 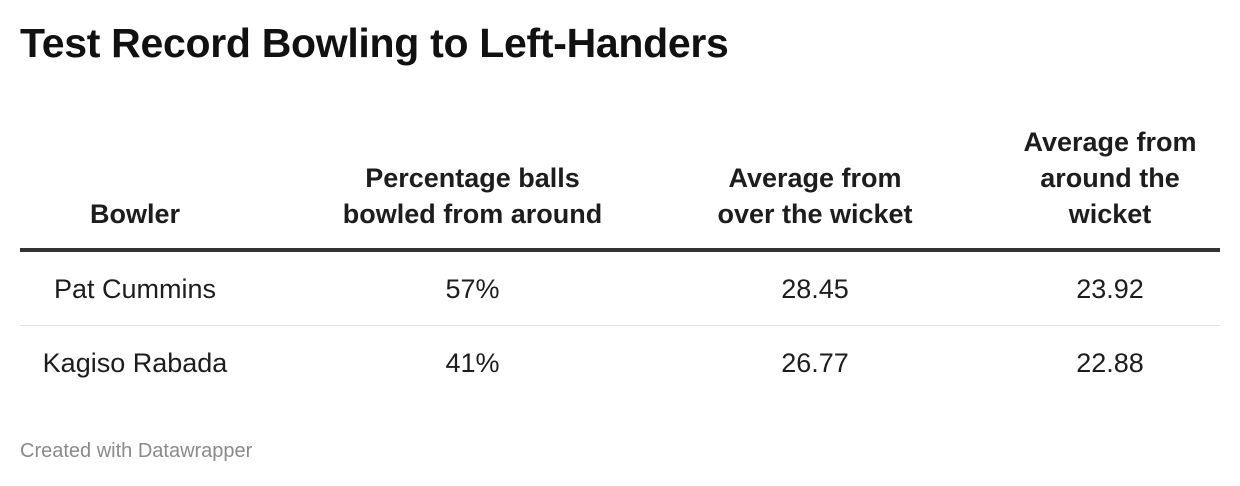 What do you see at coordinates (815, 363) in the screenshot?
I see `cell-average-over: 26.77` at bounding box center [815, 363].